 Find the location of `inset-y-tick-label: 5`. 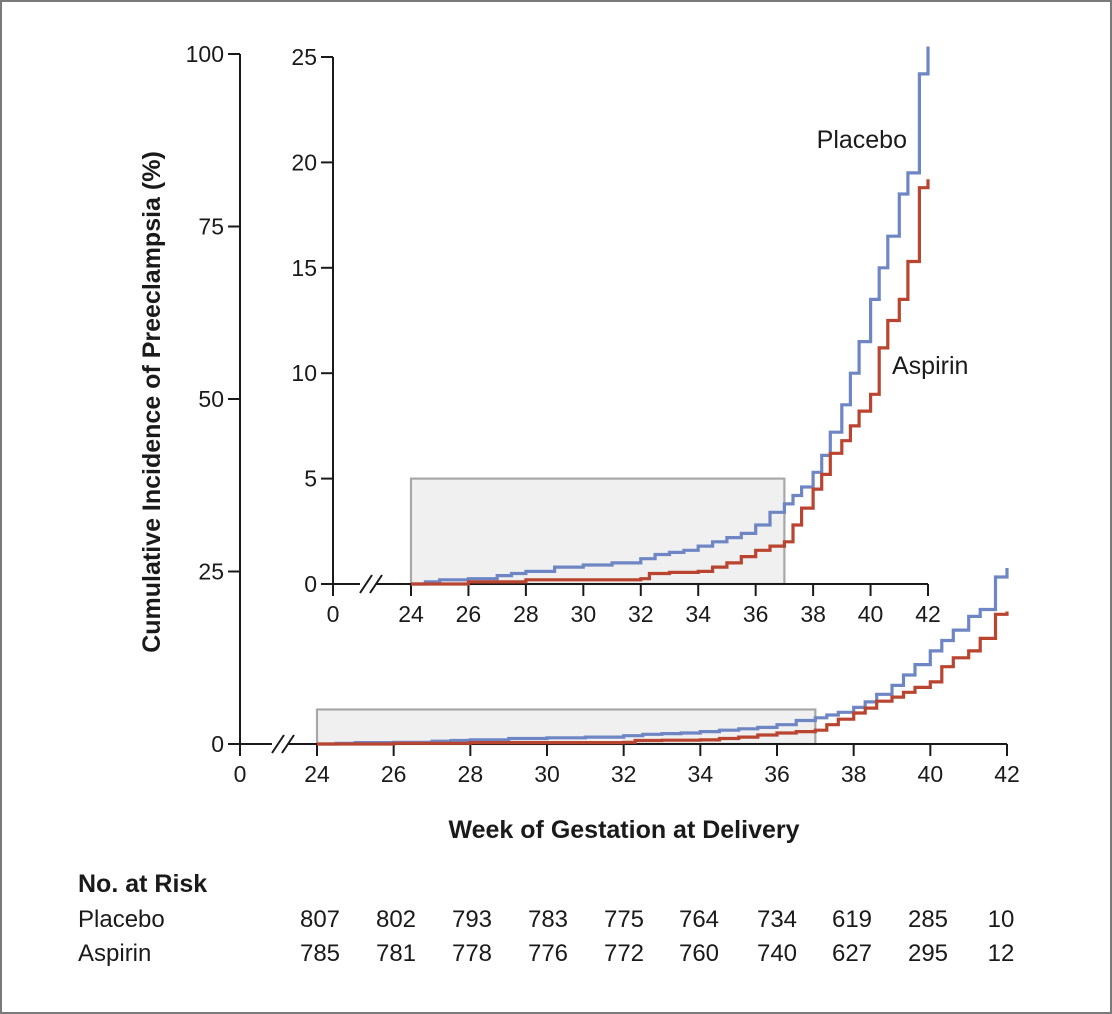

inset-y-tick-label: 5 is located at coordinates (310, 479).